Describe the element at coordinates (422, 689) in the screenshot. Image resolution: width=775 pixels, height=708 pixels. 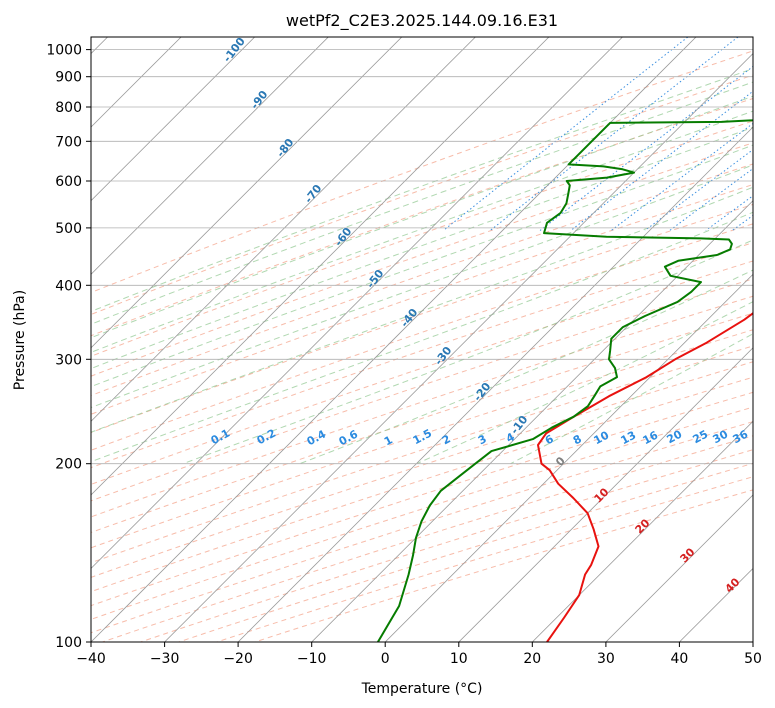
I see `x-axis-label: Temperature (°C)` at that location.